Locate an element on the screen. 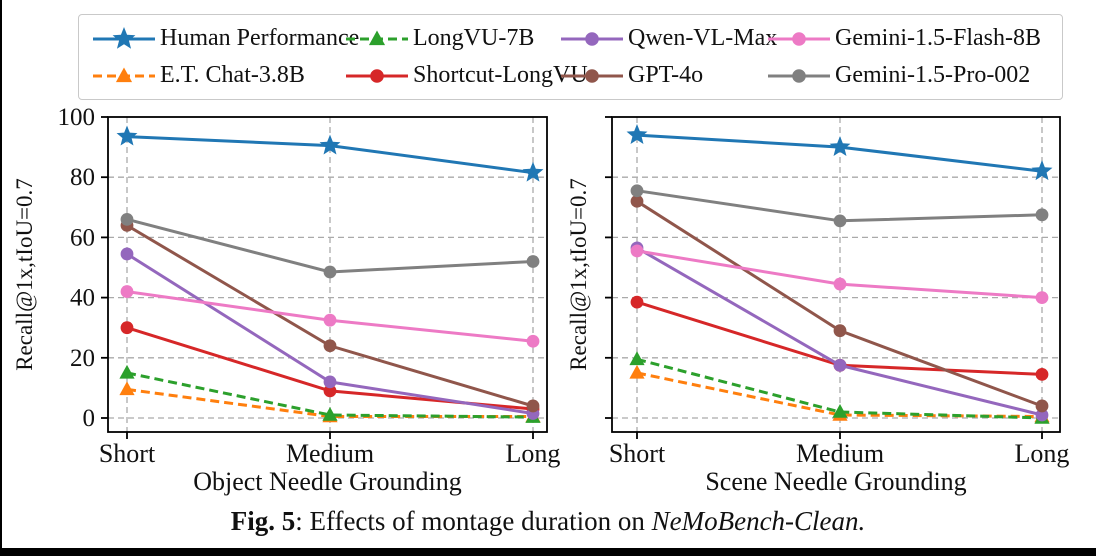 The image size is (1096, 556). legend-item-qwen: Qwen-VL-Max is located at coordinates (667, 39).